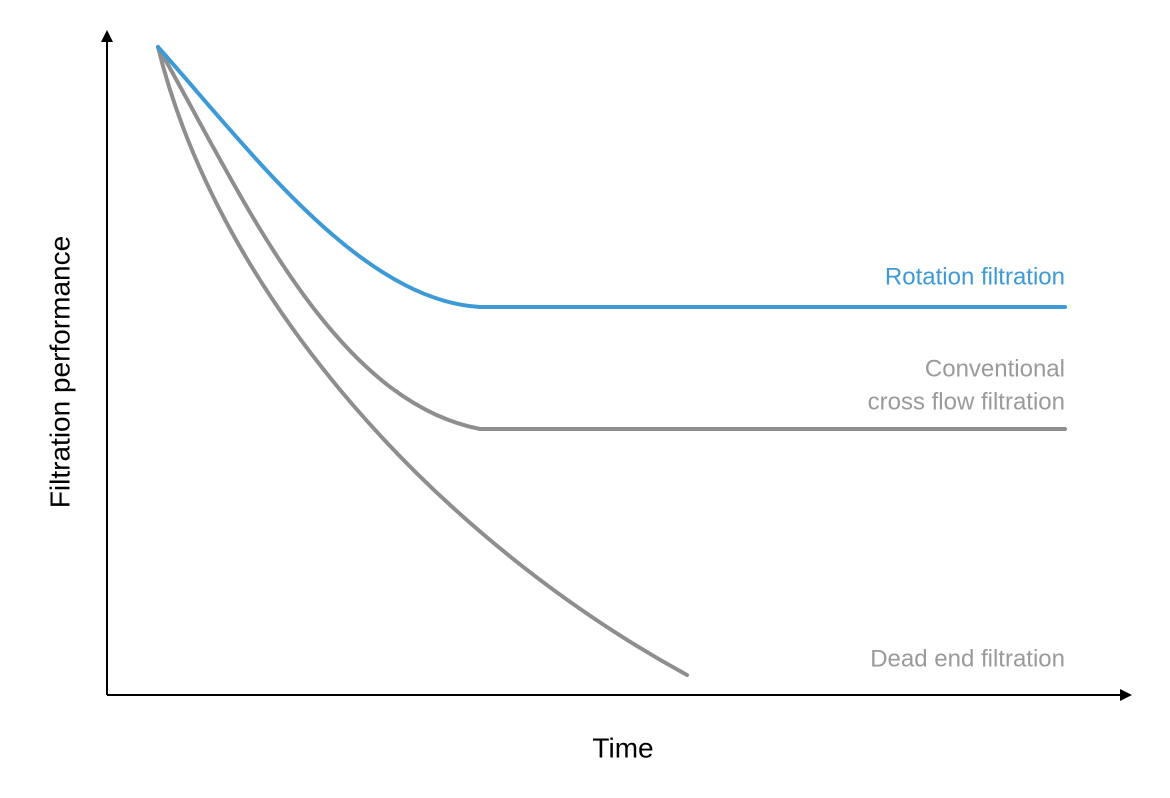 This screenshot has width=1170, height=798. Describe the element at coordinates (967, 658) in the screenshot. I see `curve-label: Dead end filtration` at that location.